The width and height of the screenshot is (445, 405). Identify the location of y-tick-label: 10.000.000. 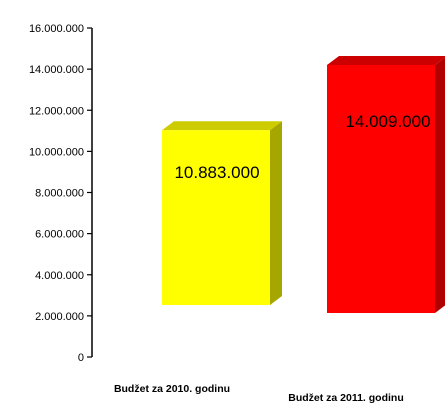
(56, 152).